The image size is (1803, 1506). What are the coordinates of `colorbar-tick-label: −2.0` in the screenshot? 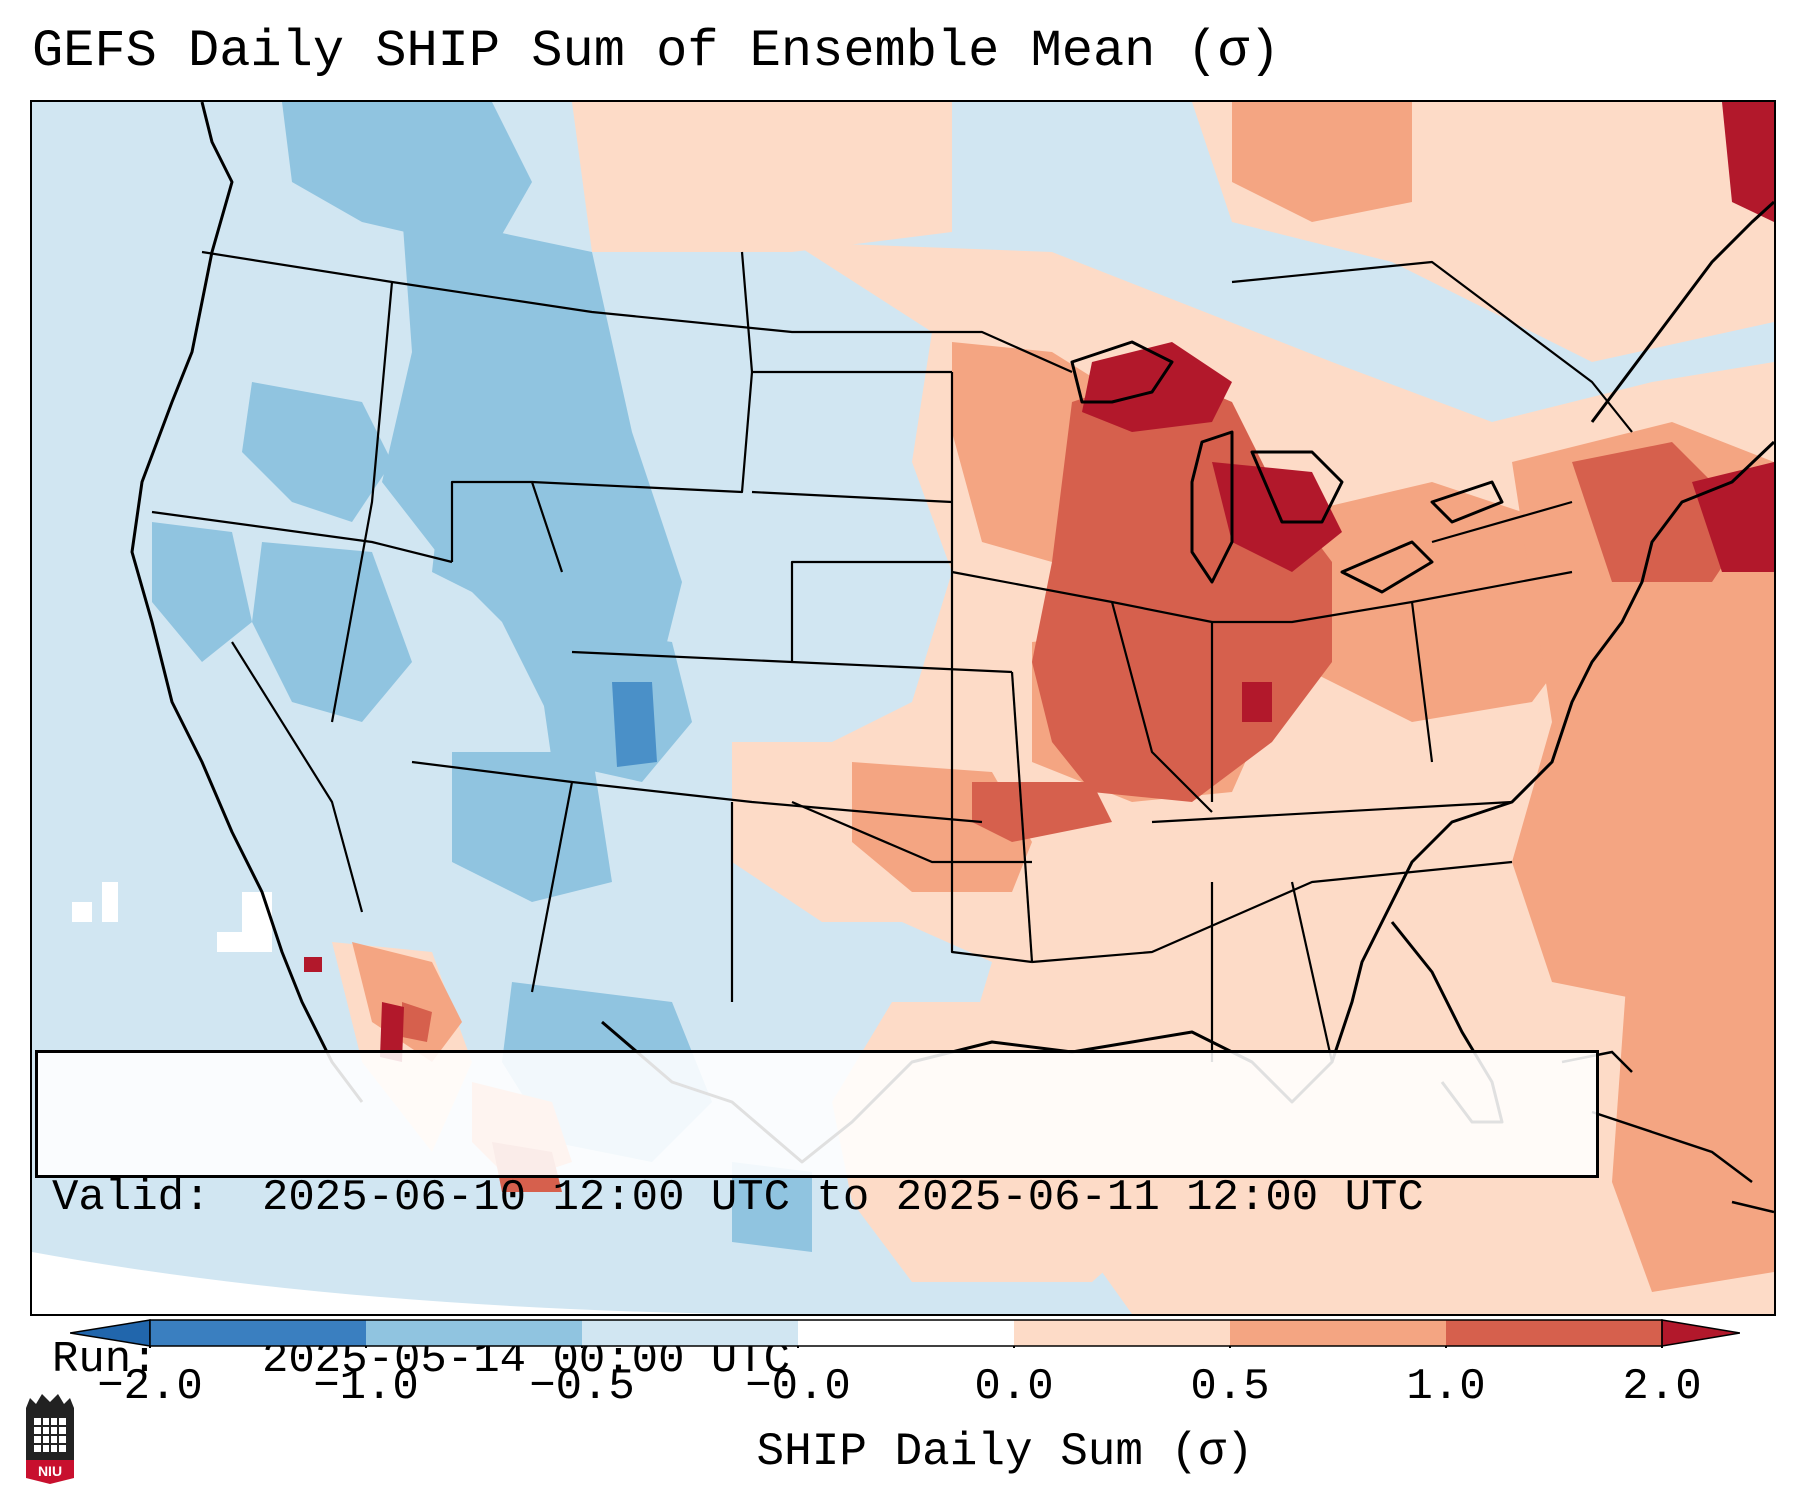 It's located at (150, 1387).